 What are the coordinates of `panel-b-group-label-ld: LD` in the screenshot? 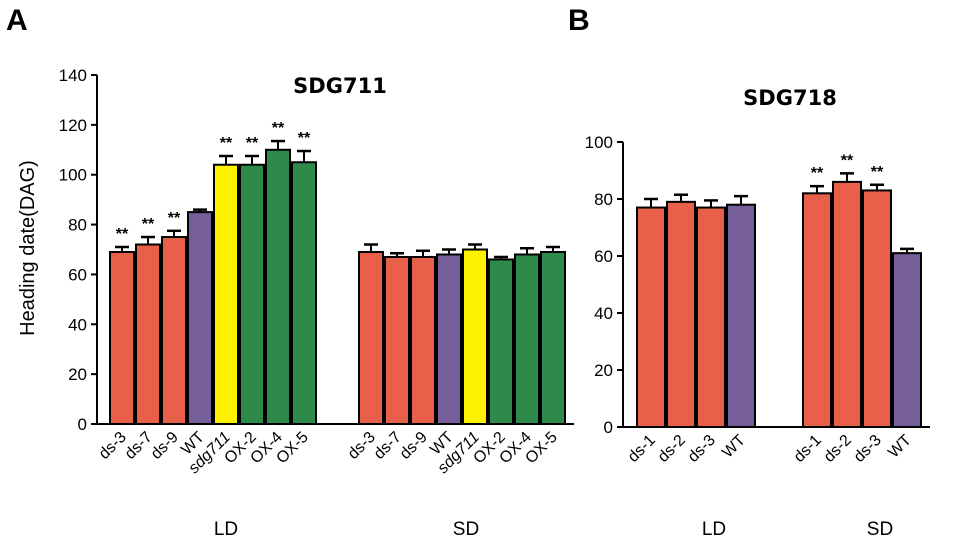 It's located at (714, 529).